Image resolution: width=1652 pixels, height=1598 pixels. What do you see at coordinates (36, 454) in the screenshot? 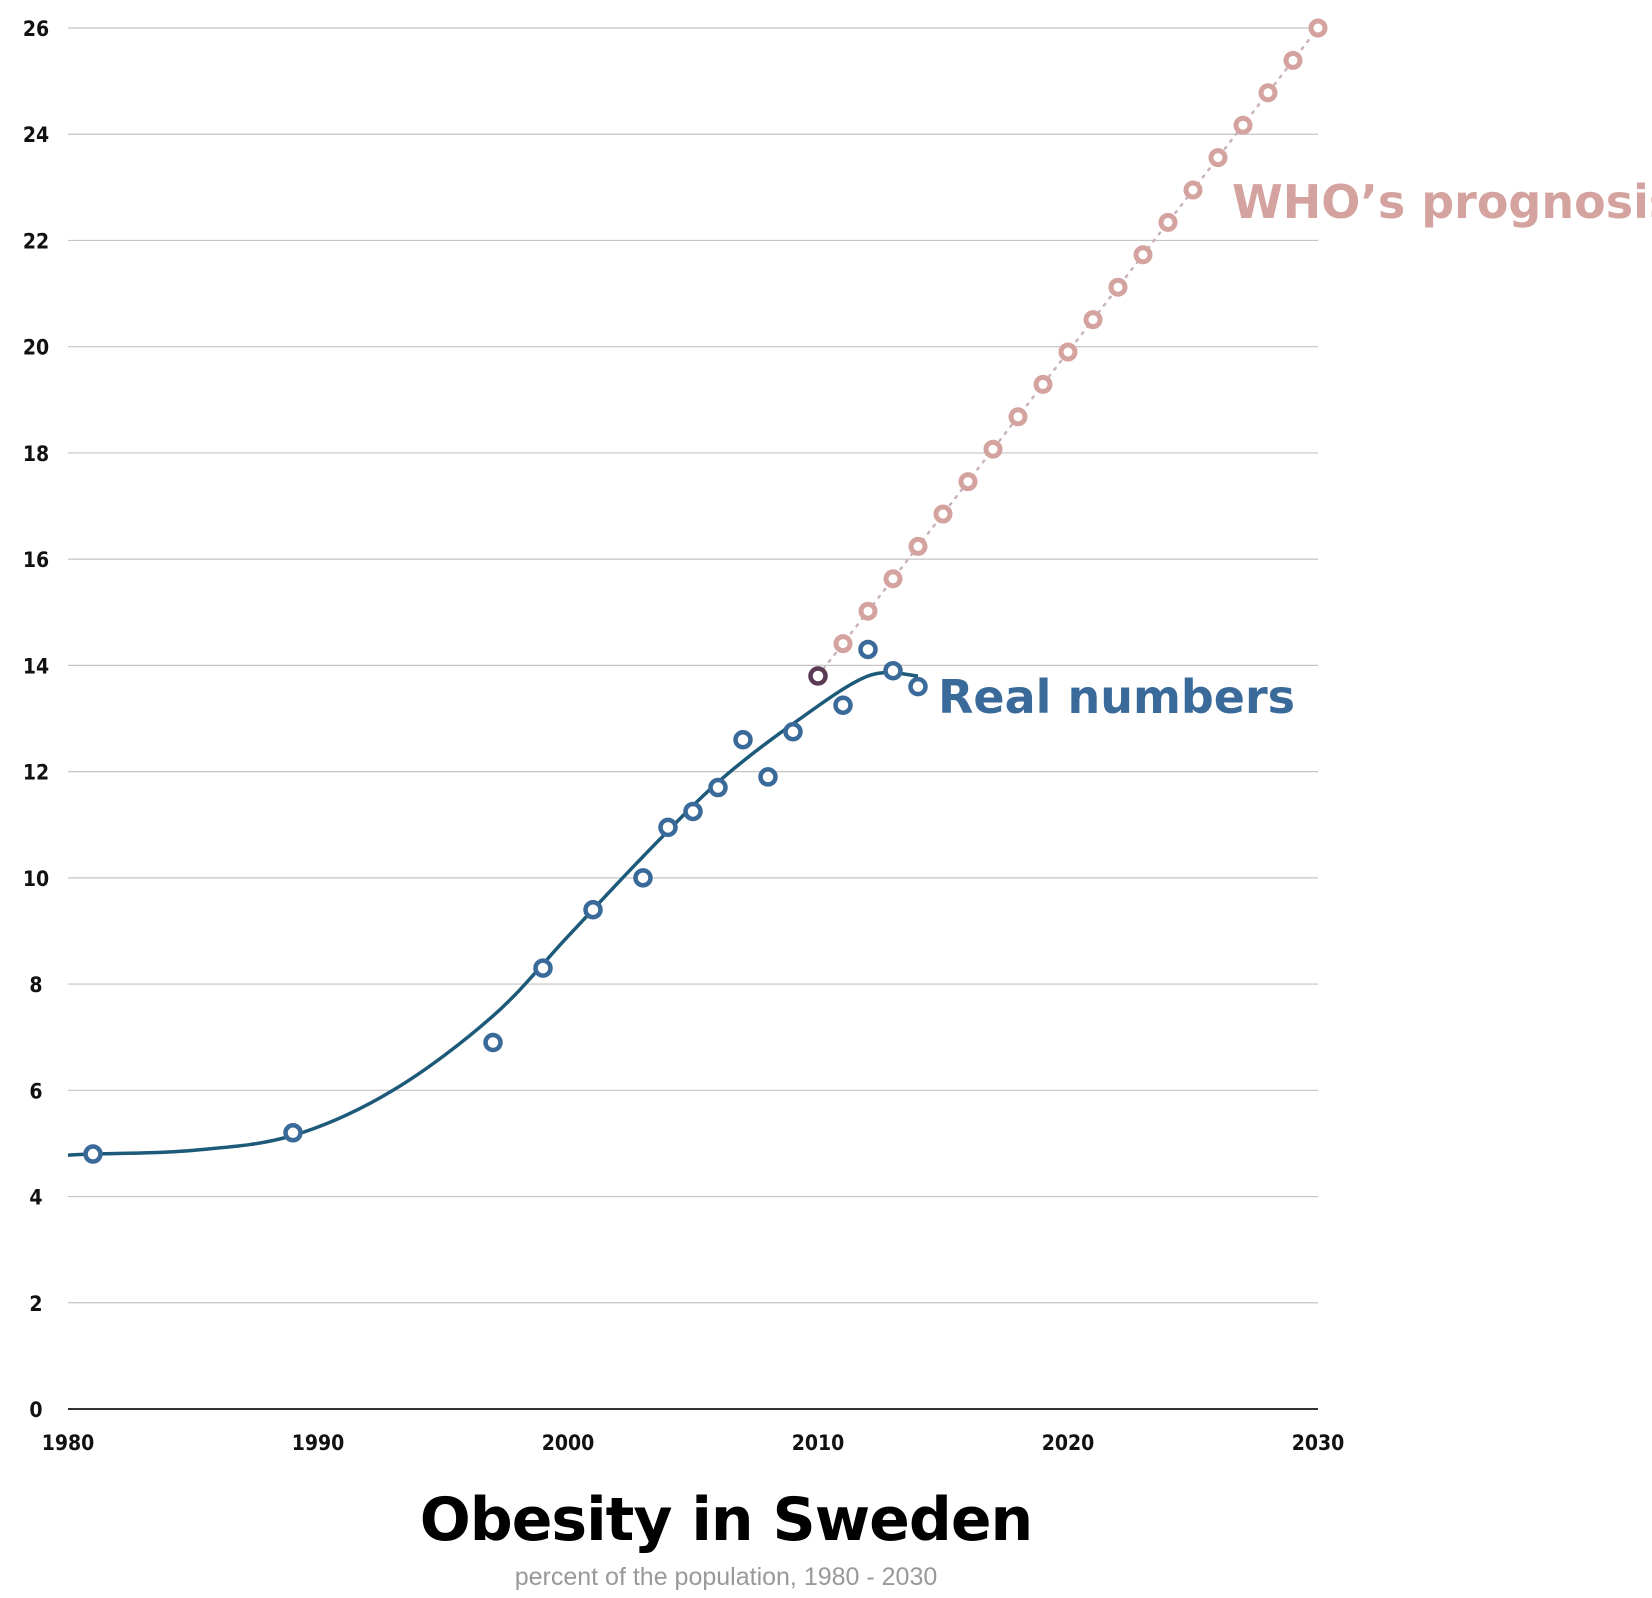
I see `y-tick-label: 18` at bounding box center [36, 454].